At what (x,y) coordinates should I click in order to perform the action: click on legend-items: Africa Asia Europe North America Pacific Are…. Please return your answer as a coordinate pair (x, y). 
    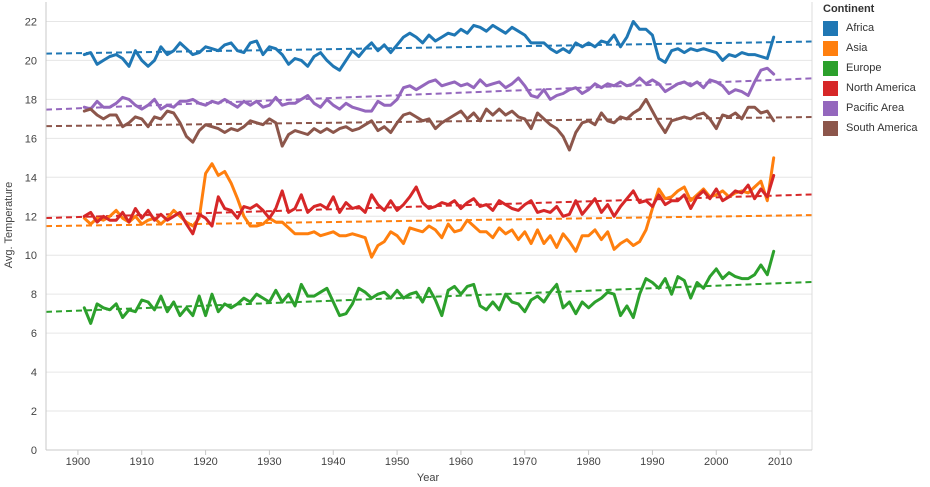
    Looking at the image, I should click on (875, 78).